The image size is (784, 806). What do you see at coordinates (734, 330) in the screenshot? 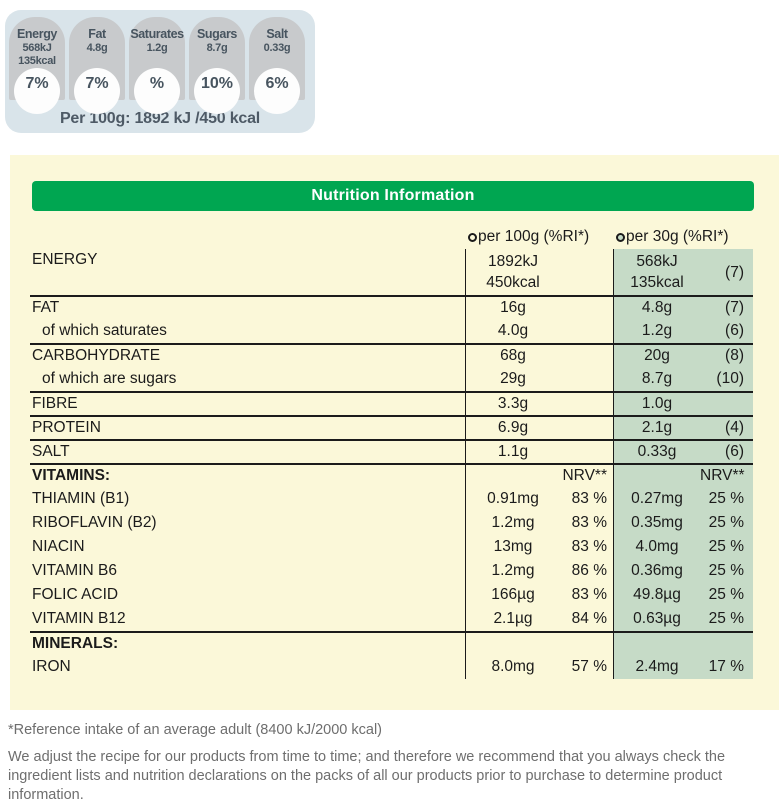
I see `ri-per30g: (6)` at bounding box center [734, 330].